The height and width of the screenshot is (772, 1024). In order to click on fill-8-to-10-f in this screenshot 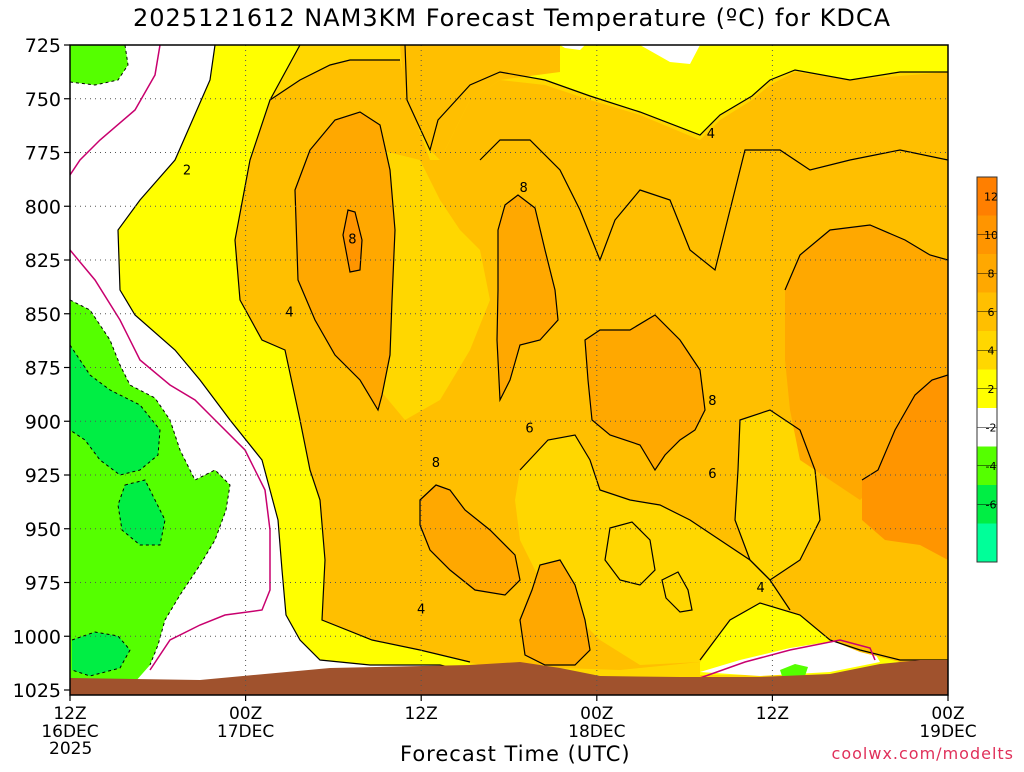, I will do `click(866, 362)`.